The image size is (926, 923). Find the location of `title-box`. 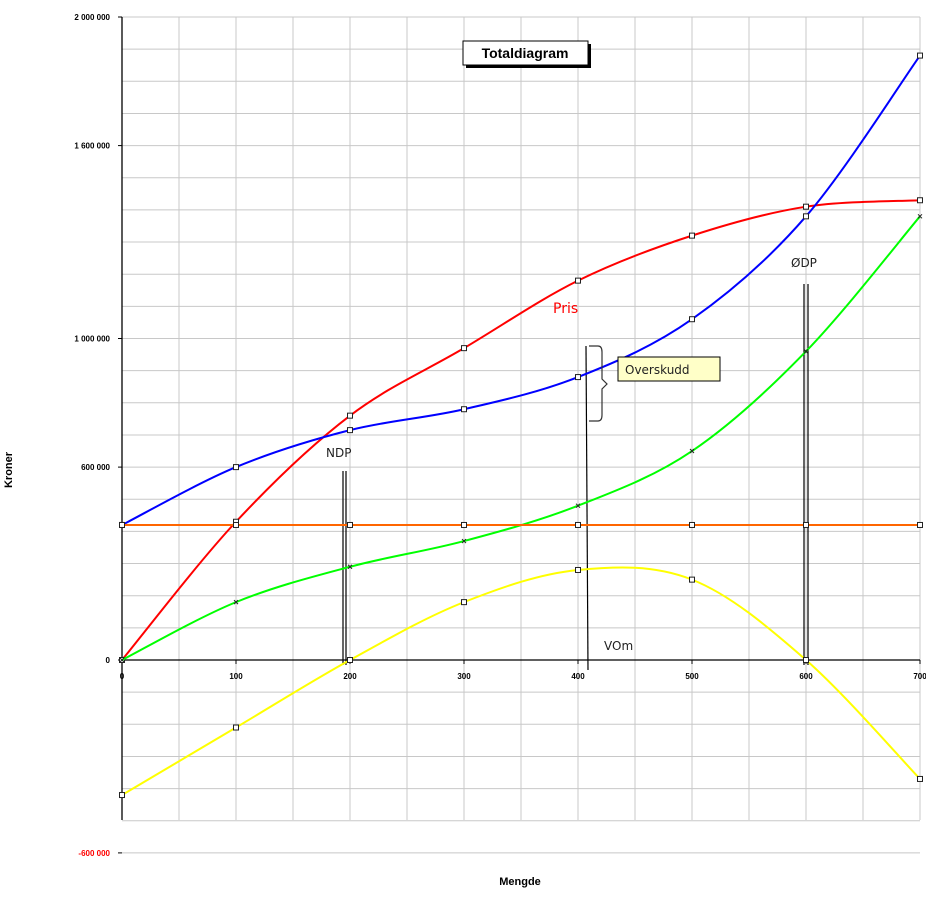

title-box is located at coordinates (525, 53).